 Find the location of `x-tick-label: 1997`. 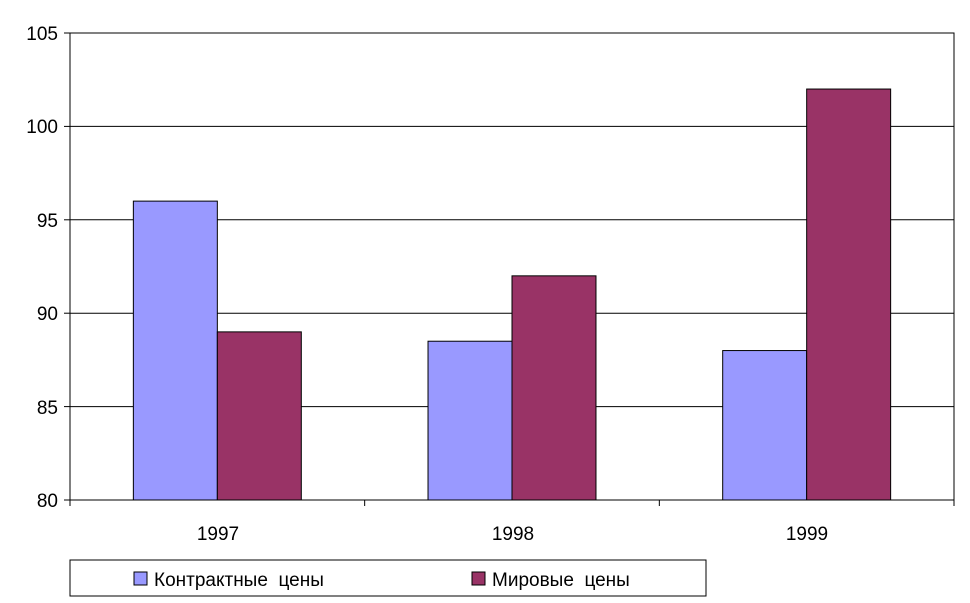

x-tick-label: 1997 is located at coordinates (218, 534).